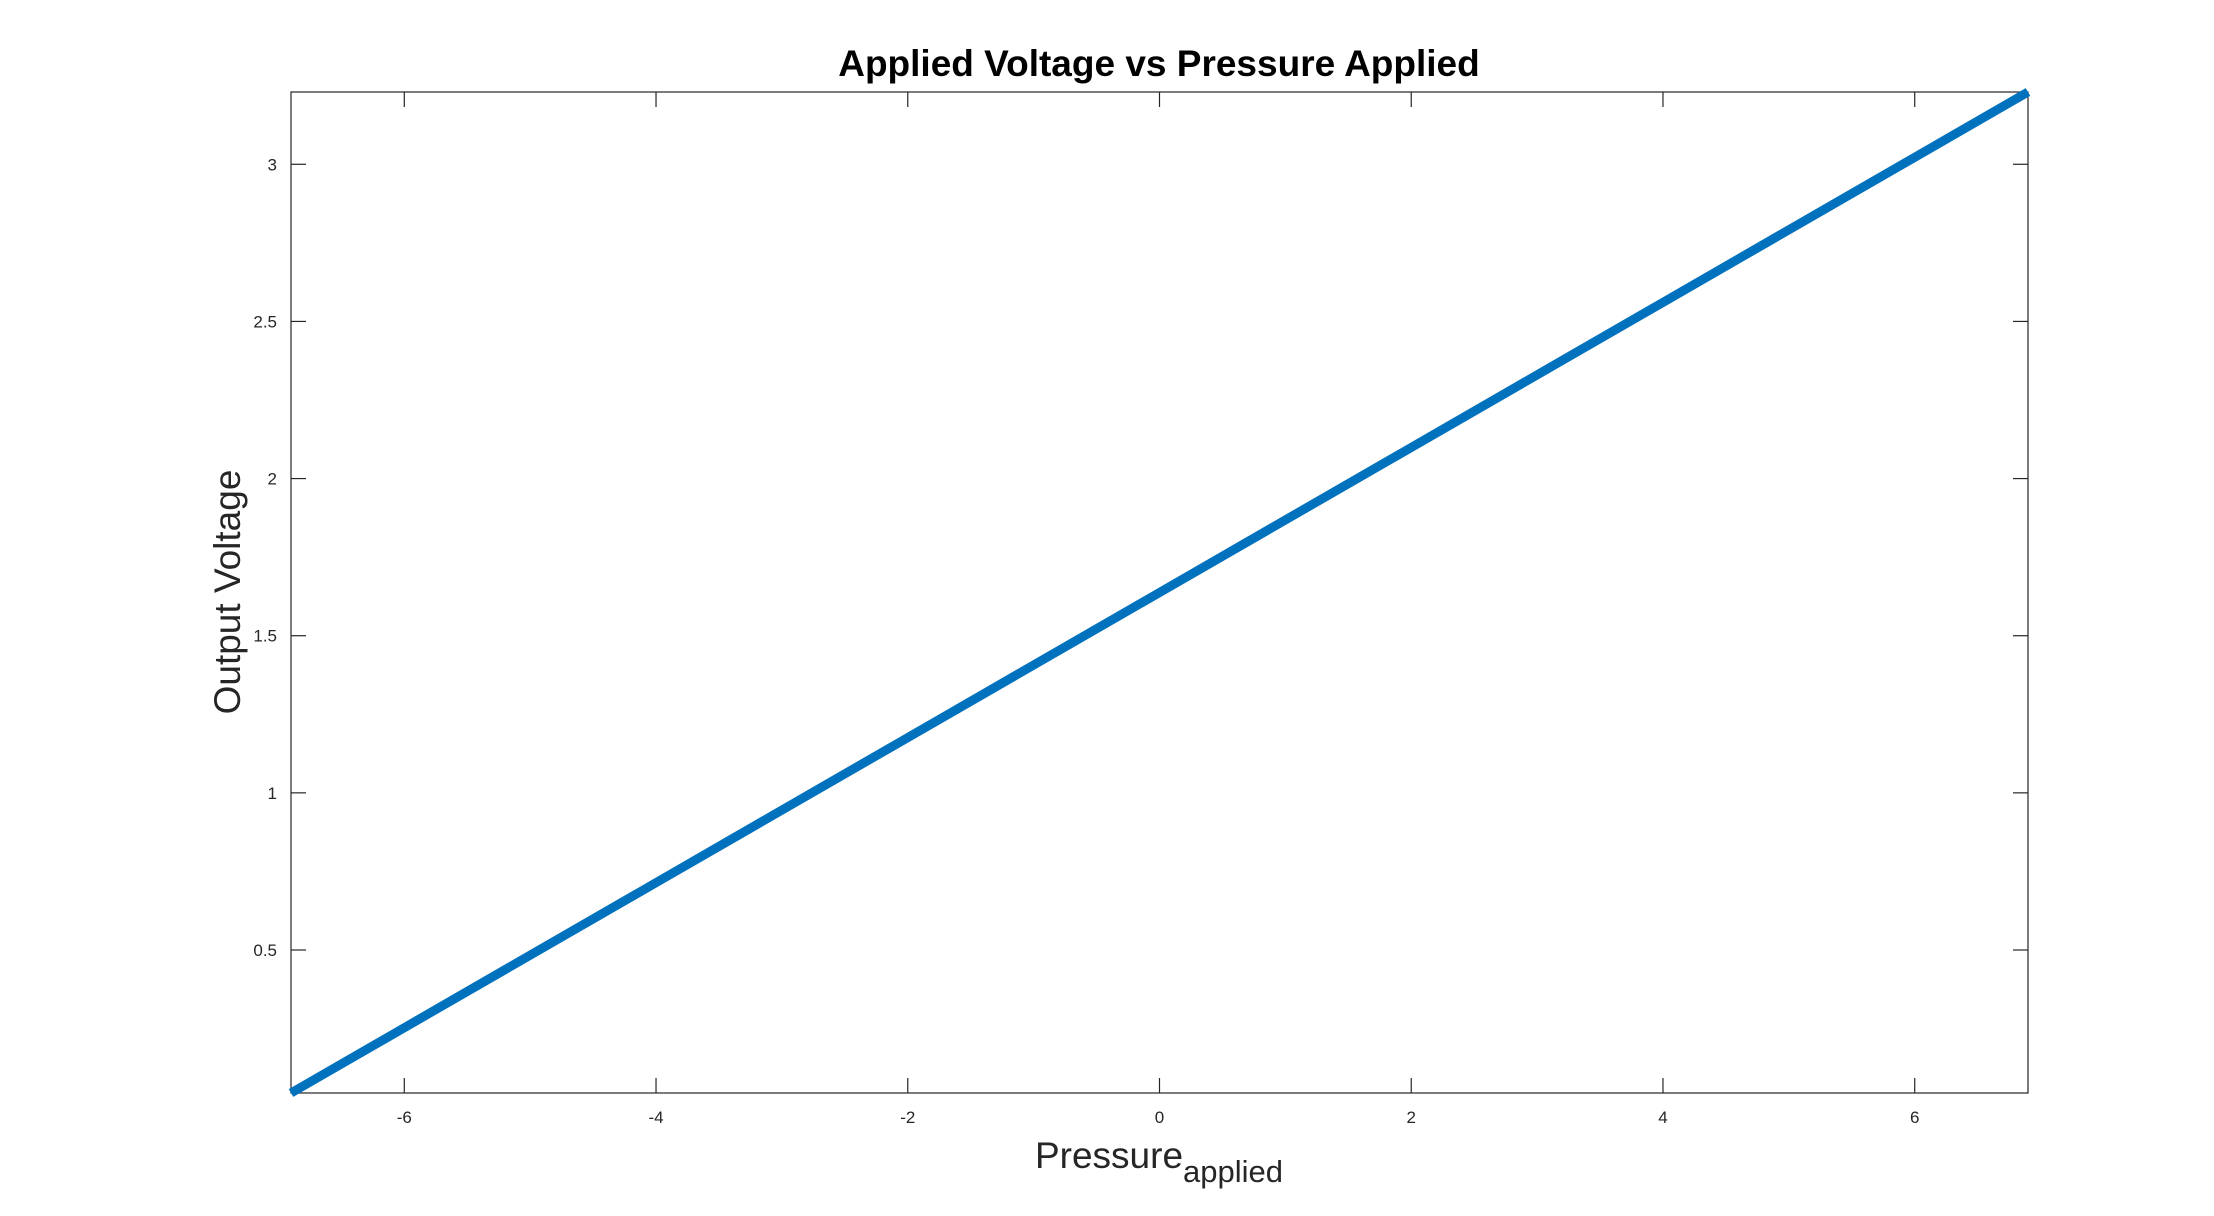 The width and height of the screenshot is (2214, 1216). Describe the element at coordinates (1233, 1171) in the screenshot. I see `x-axis-label-subscript: applied` at that location.